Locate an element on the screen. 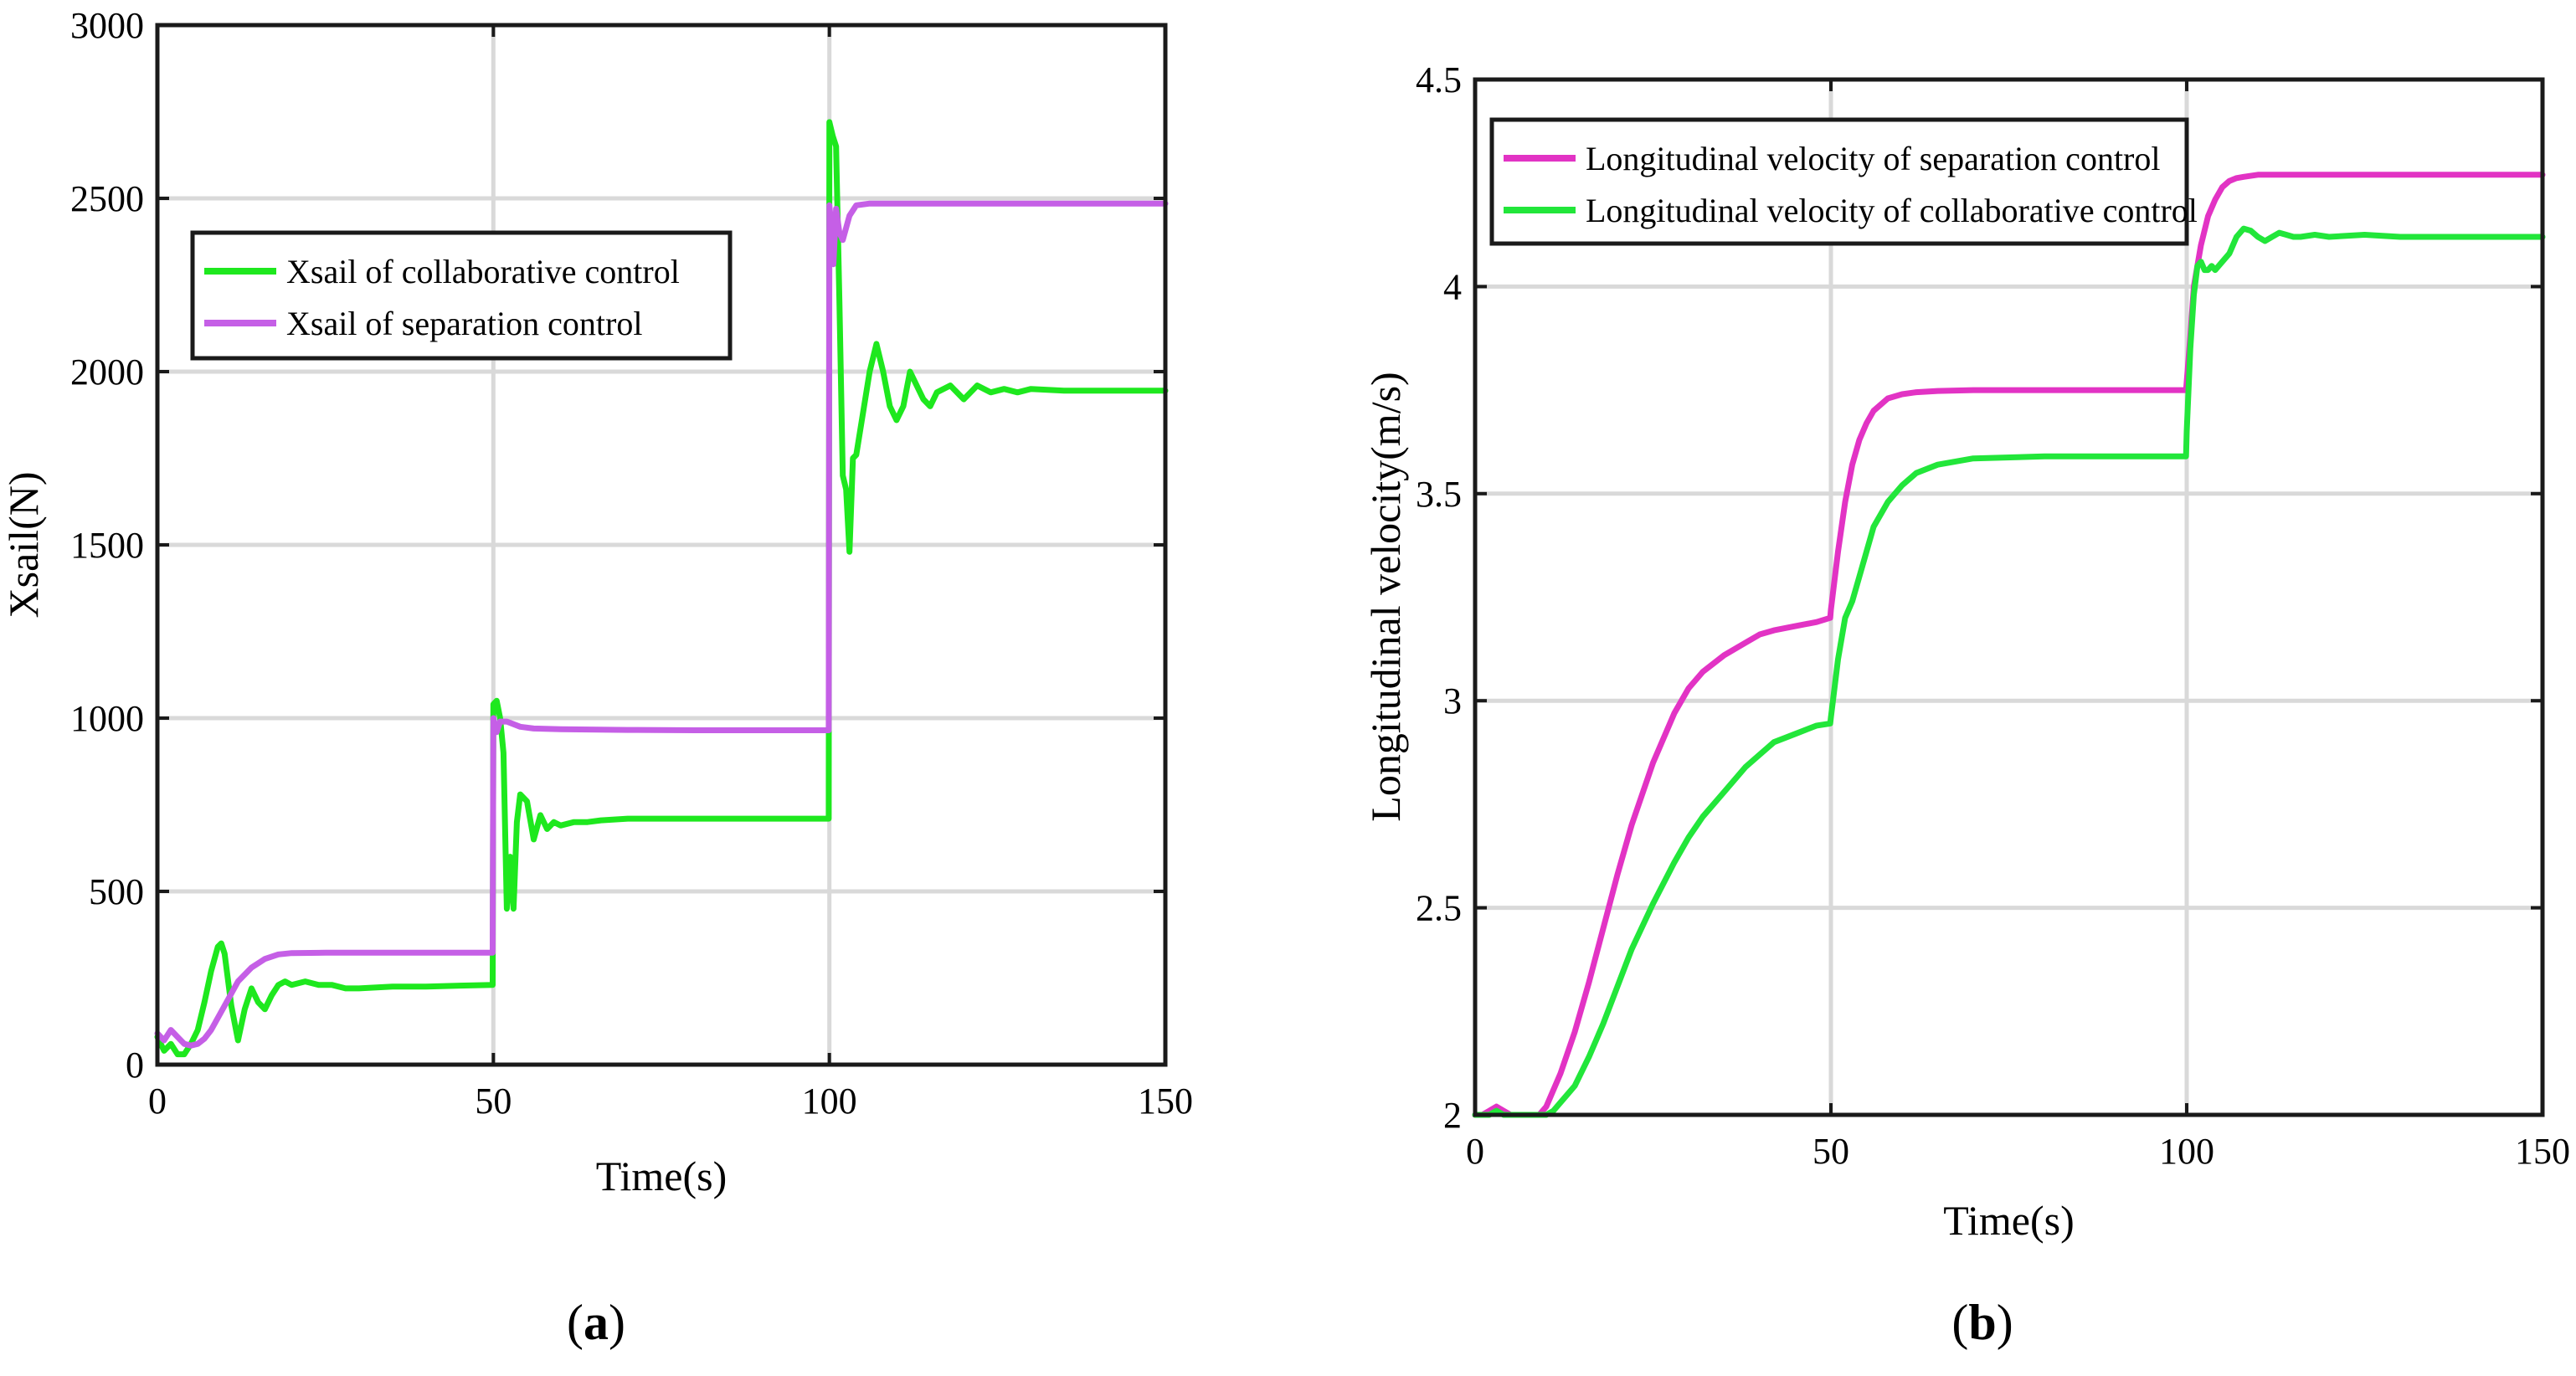 The height and width of the screenshot is (1376, 2576). y-tick-label: 500 is located at coordinates (117, 891).